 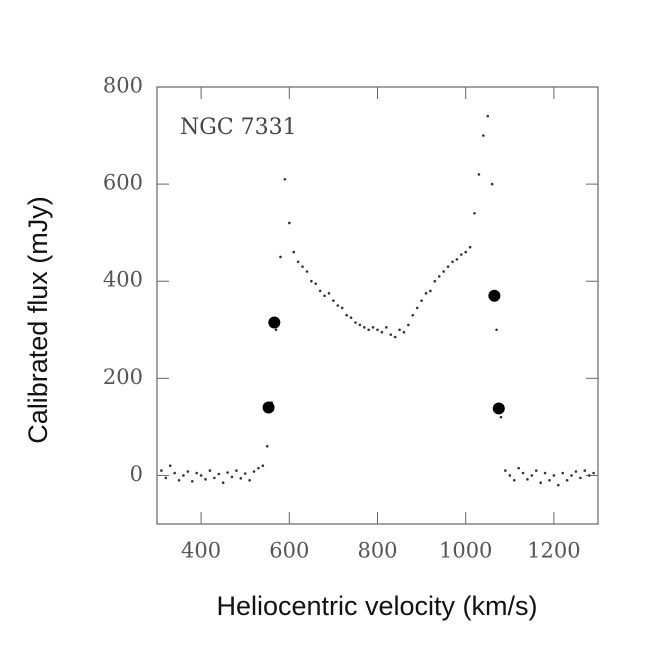 I want to click on x-tick-label: 1200, so click(x=553, y=551).